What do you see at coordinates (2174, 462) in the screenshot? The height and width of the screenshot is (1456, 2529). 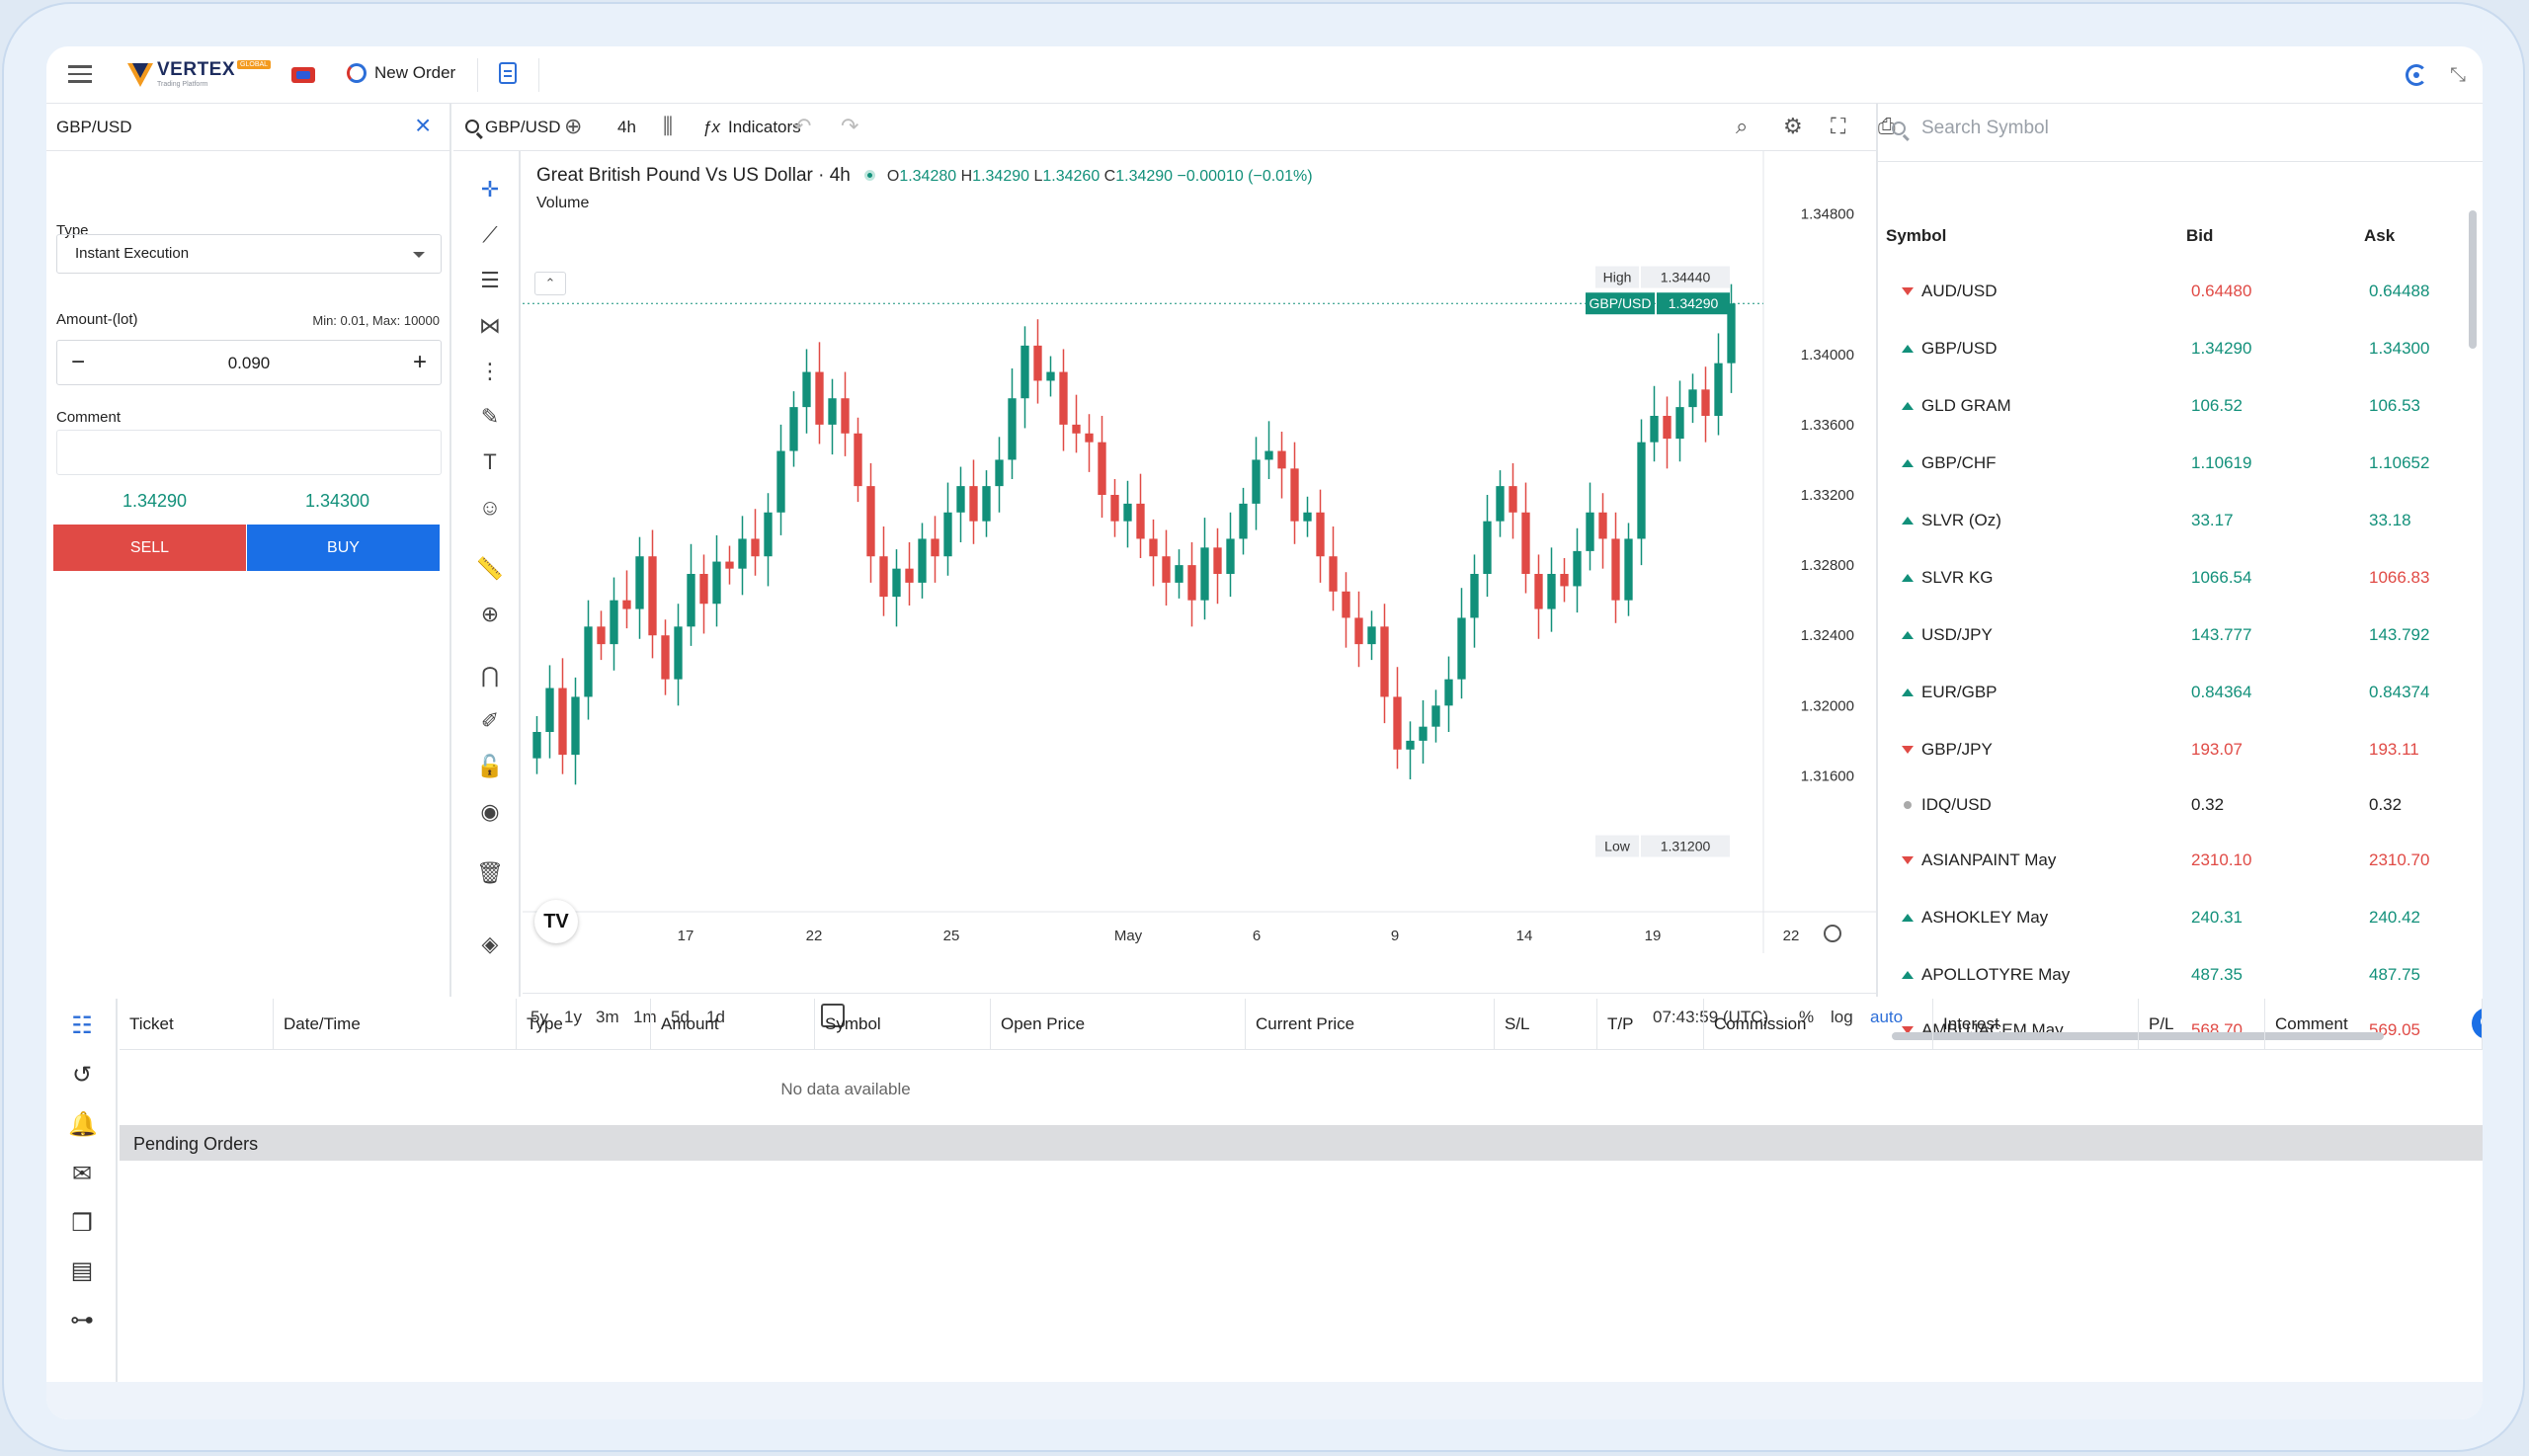 I see `watchlist-row: GBP/CHF 1.10619 1.10652` at bounding box center [2174, 462].